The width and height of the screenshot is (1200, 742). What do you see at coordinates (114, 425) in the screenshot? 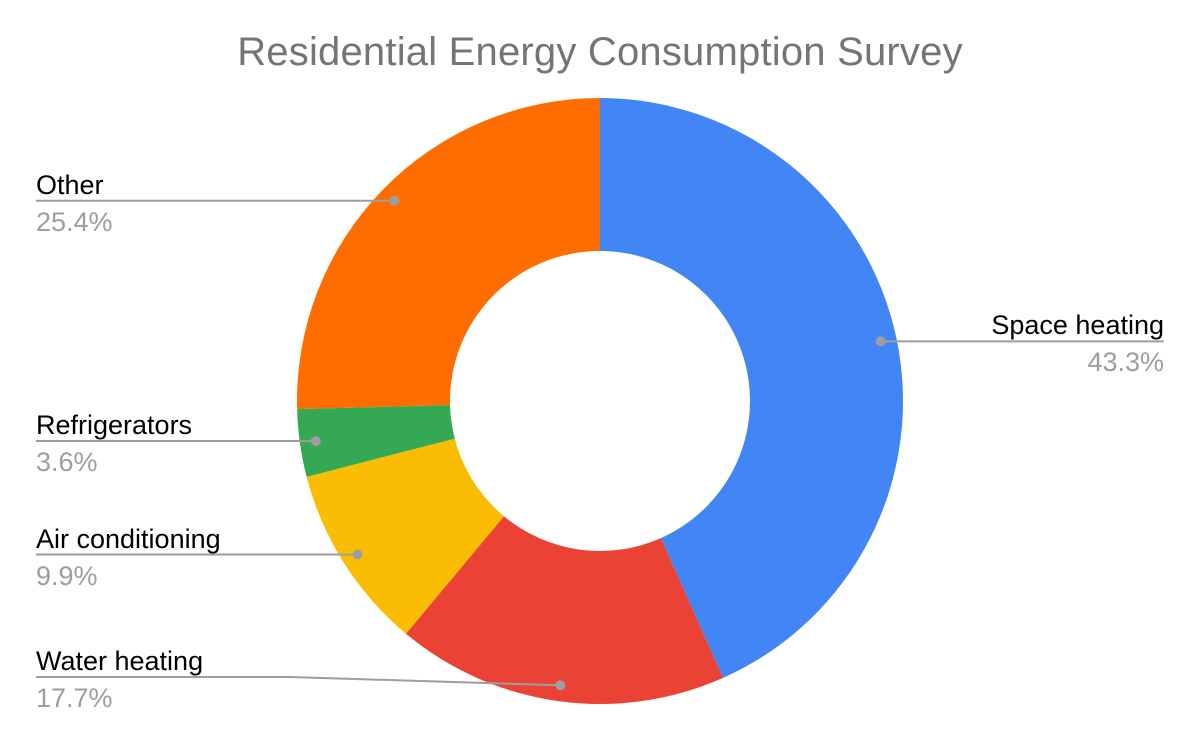
I see `slice-label-refrigerators: Refrigerators` at bounding box center [114, 425].